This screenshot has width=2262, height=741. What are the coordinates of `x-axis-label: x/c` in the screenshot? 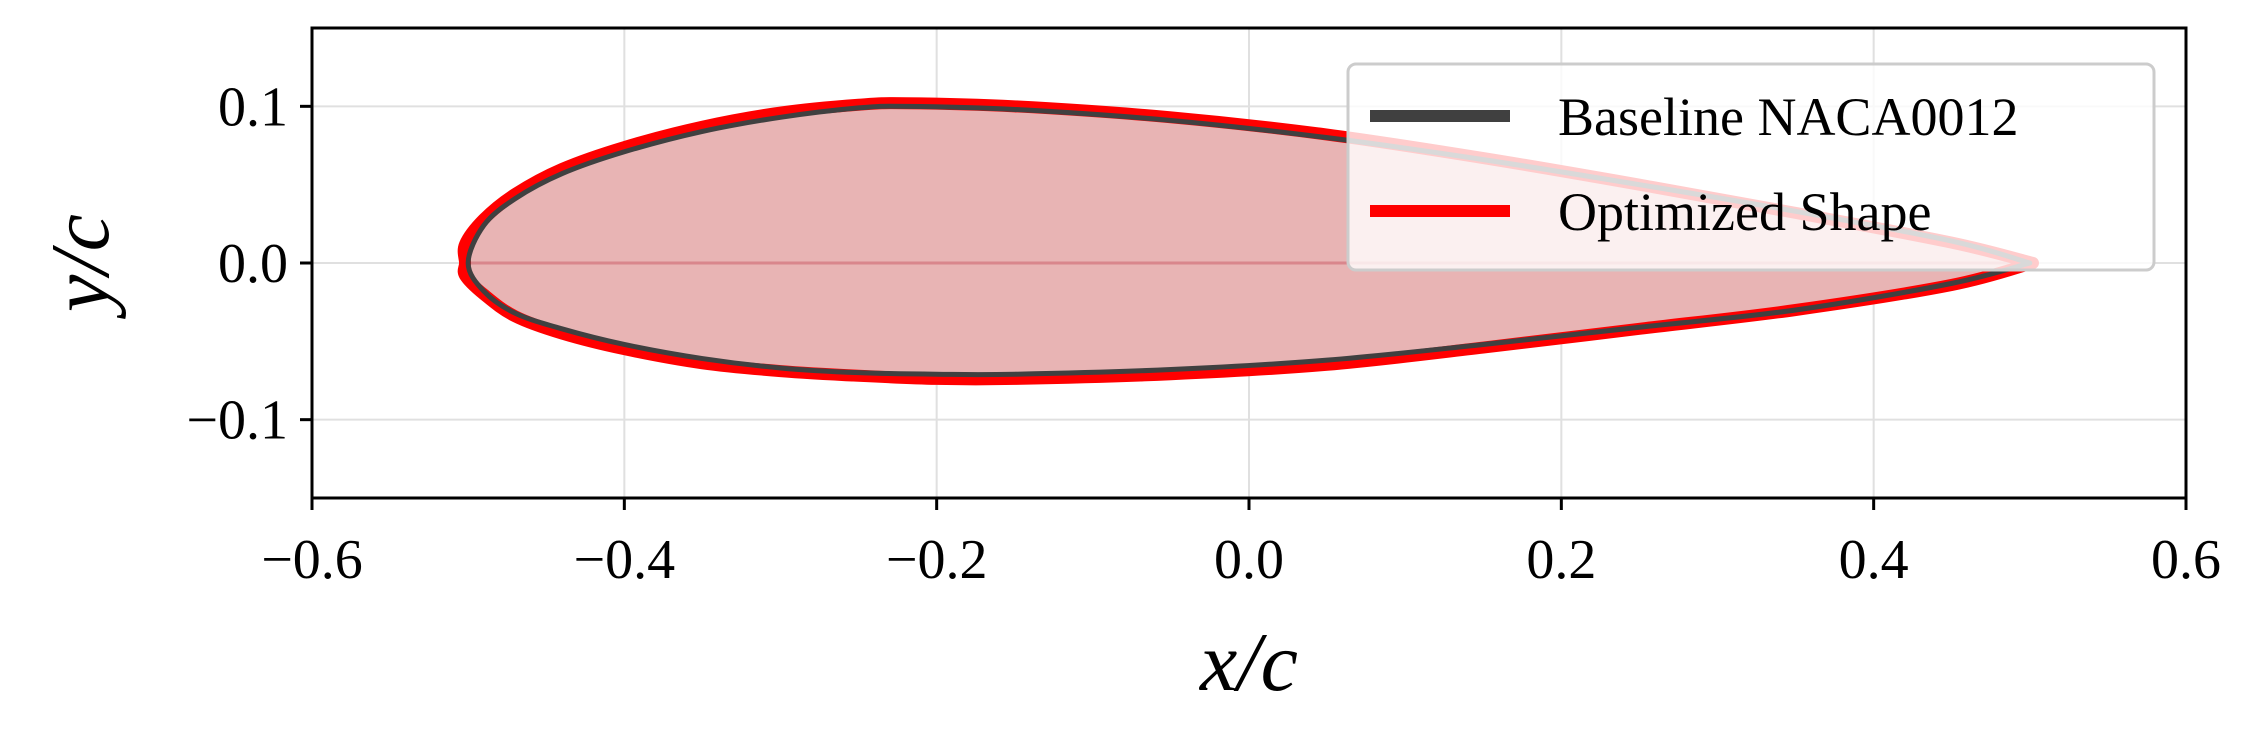 It's located at (1248, 662).